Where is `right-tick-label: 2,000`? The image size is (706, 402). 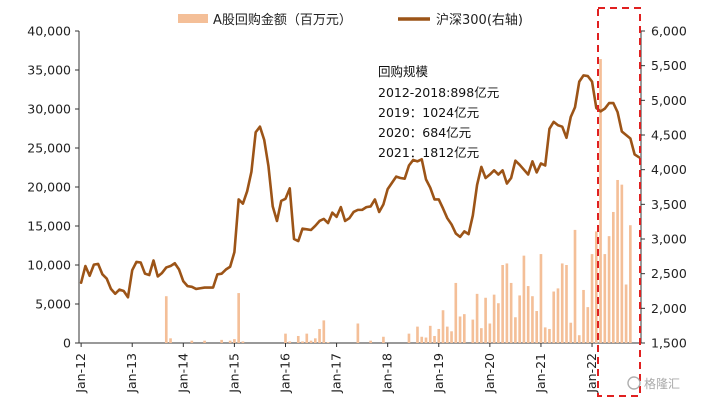 right-tick-label: 2,000 is located at coordinates (669, 308).